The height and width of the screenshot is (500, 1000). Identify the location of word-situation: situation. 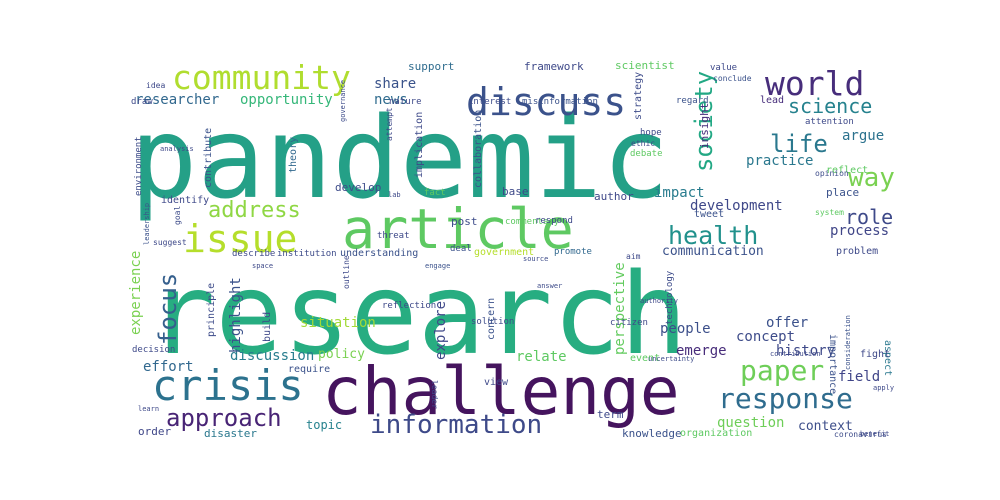
(338, 323).